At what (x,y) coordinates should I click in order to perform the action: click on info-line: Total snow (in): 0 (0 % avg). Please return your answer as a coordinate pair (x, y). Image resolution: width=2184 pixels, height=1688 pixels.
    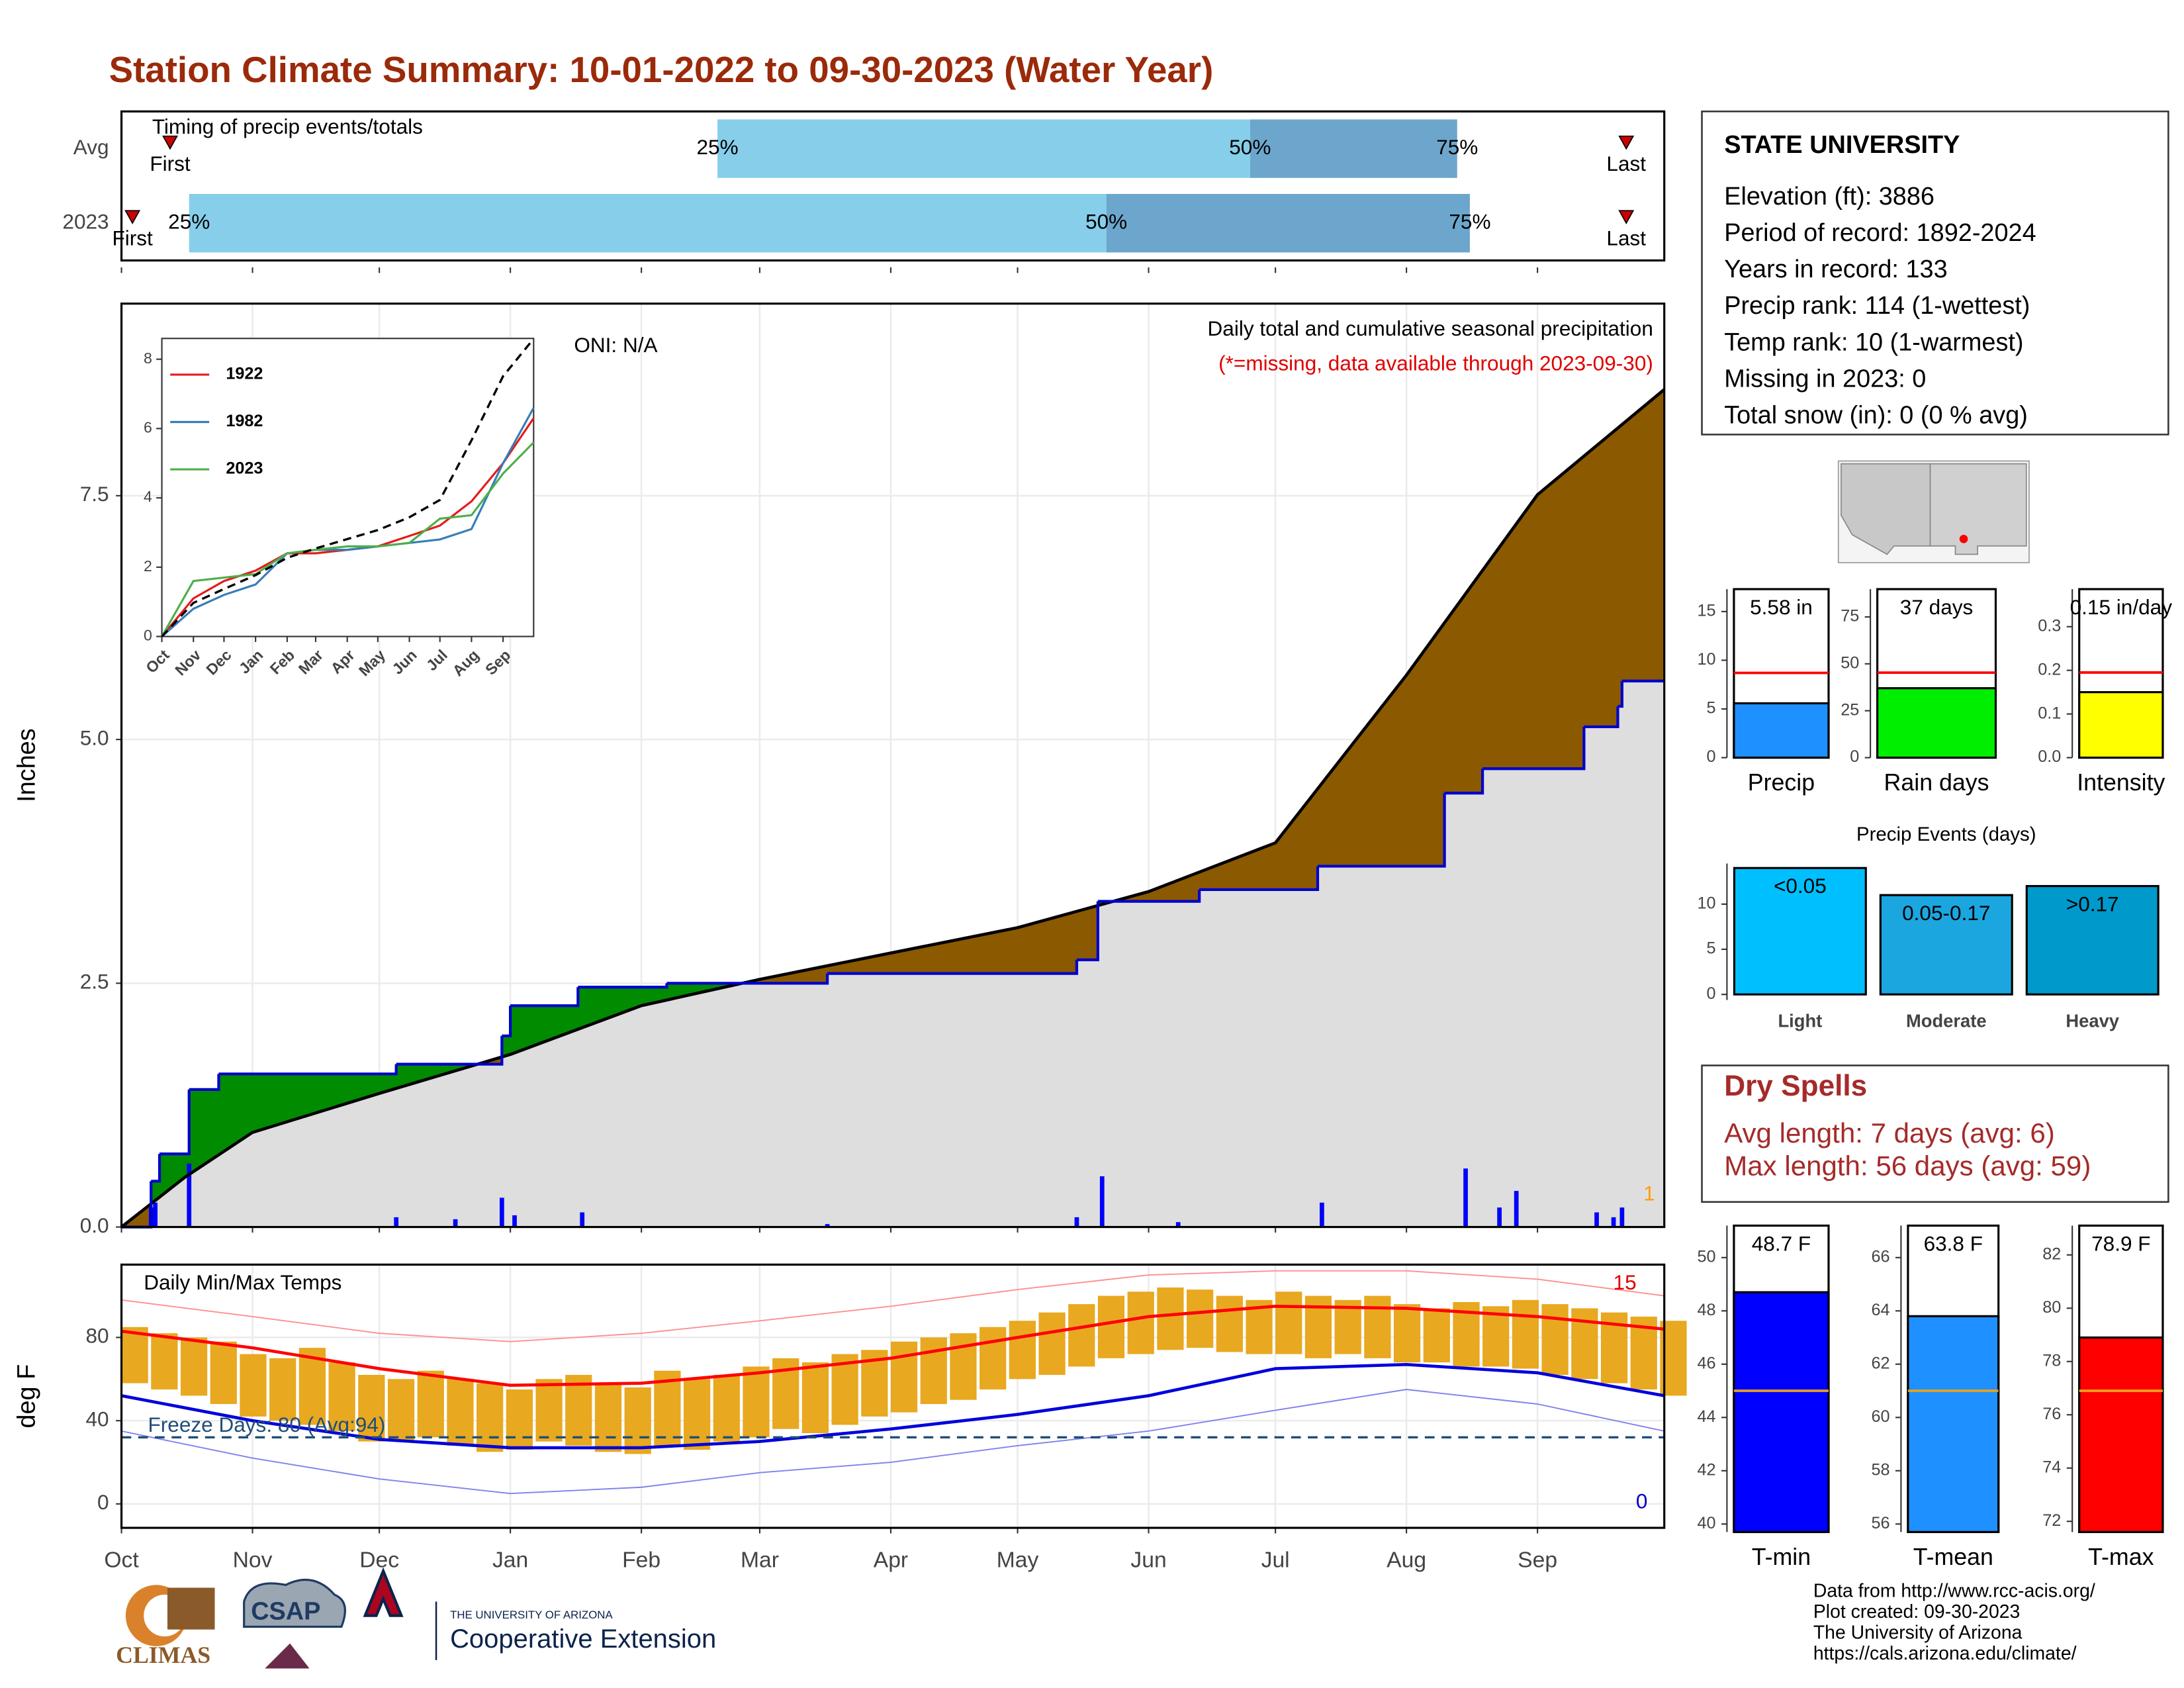
    Looking at the image, I should click on (1876, 416).